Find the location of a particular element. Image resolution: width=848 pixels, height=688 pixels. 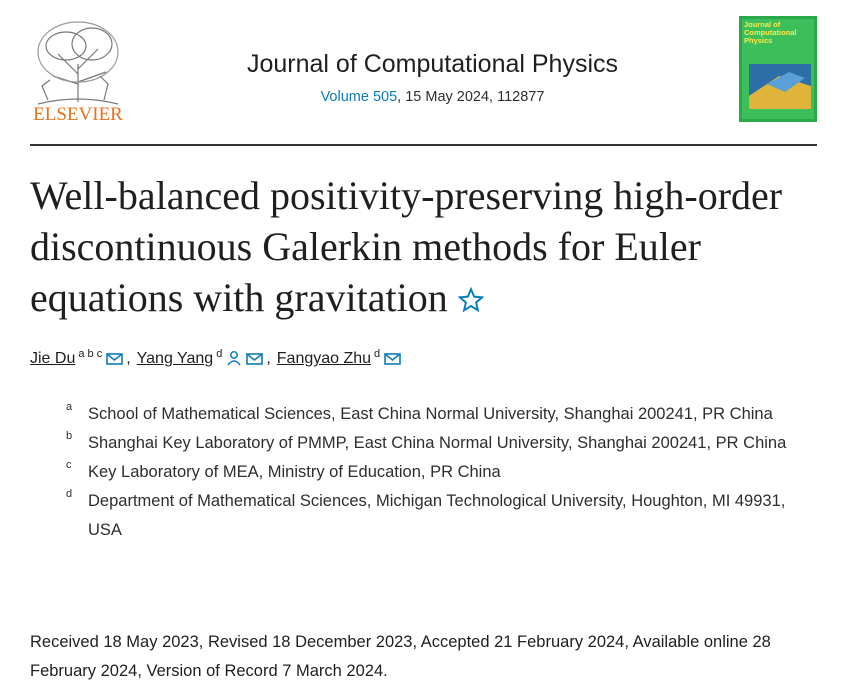

author: Jie Du a b c, is located at coordinates (83, 357).